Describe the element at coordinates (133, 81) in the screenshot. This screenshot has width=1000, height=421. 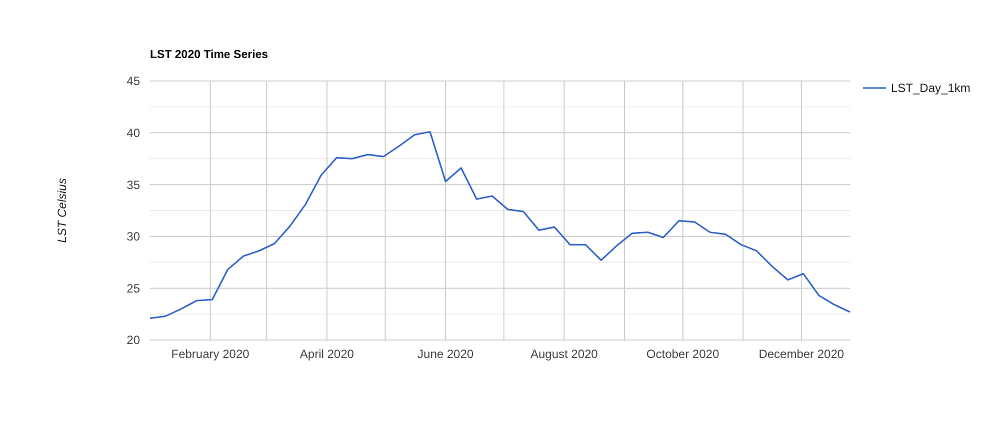
I see `y-tick-label: 45` at that location.